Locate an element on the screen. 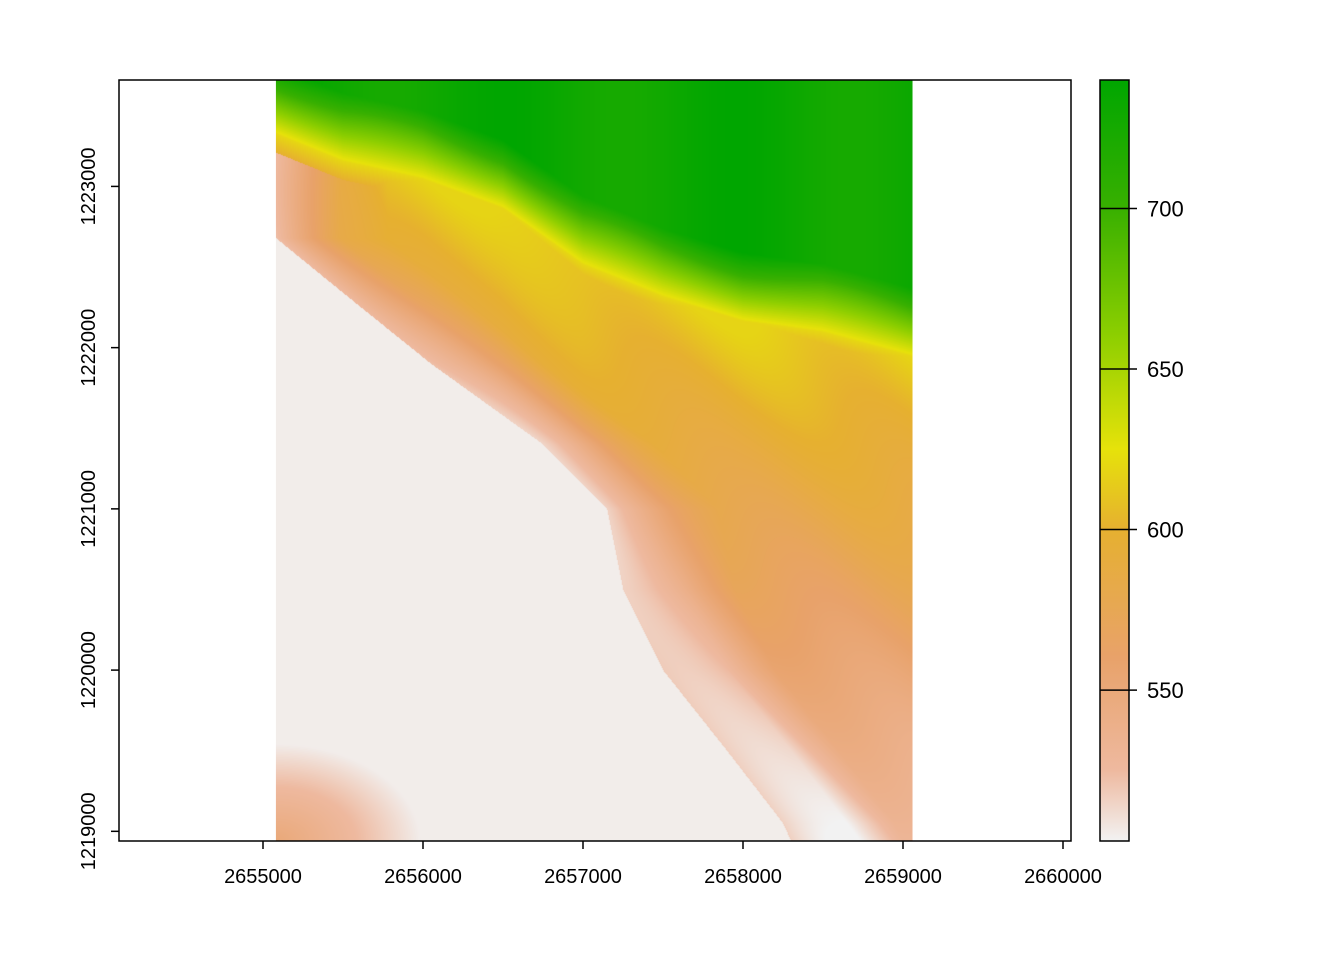 The image size is (1344, 960). y-tick-label: 1223000 is located at coordinates (89, 186).